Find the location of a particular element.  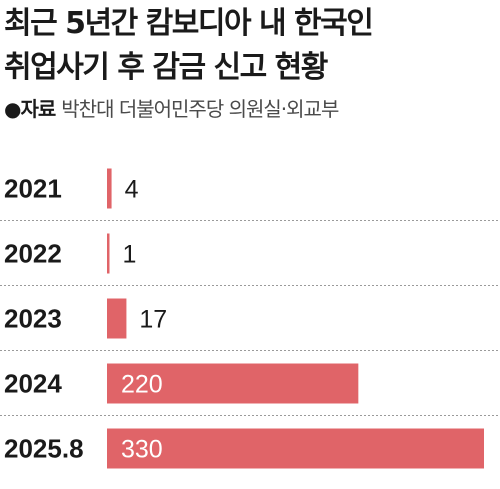

category-label-4: 2025.8 is located at coordinates (44, 449).